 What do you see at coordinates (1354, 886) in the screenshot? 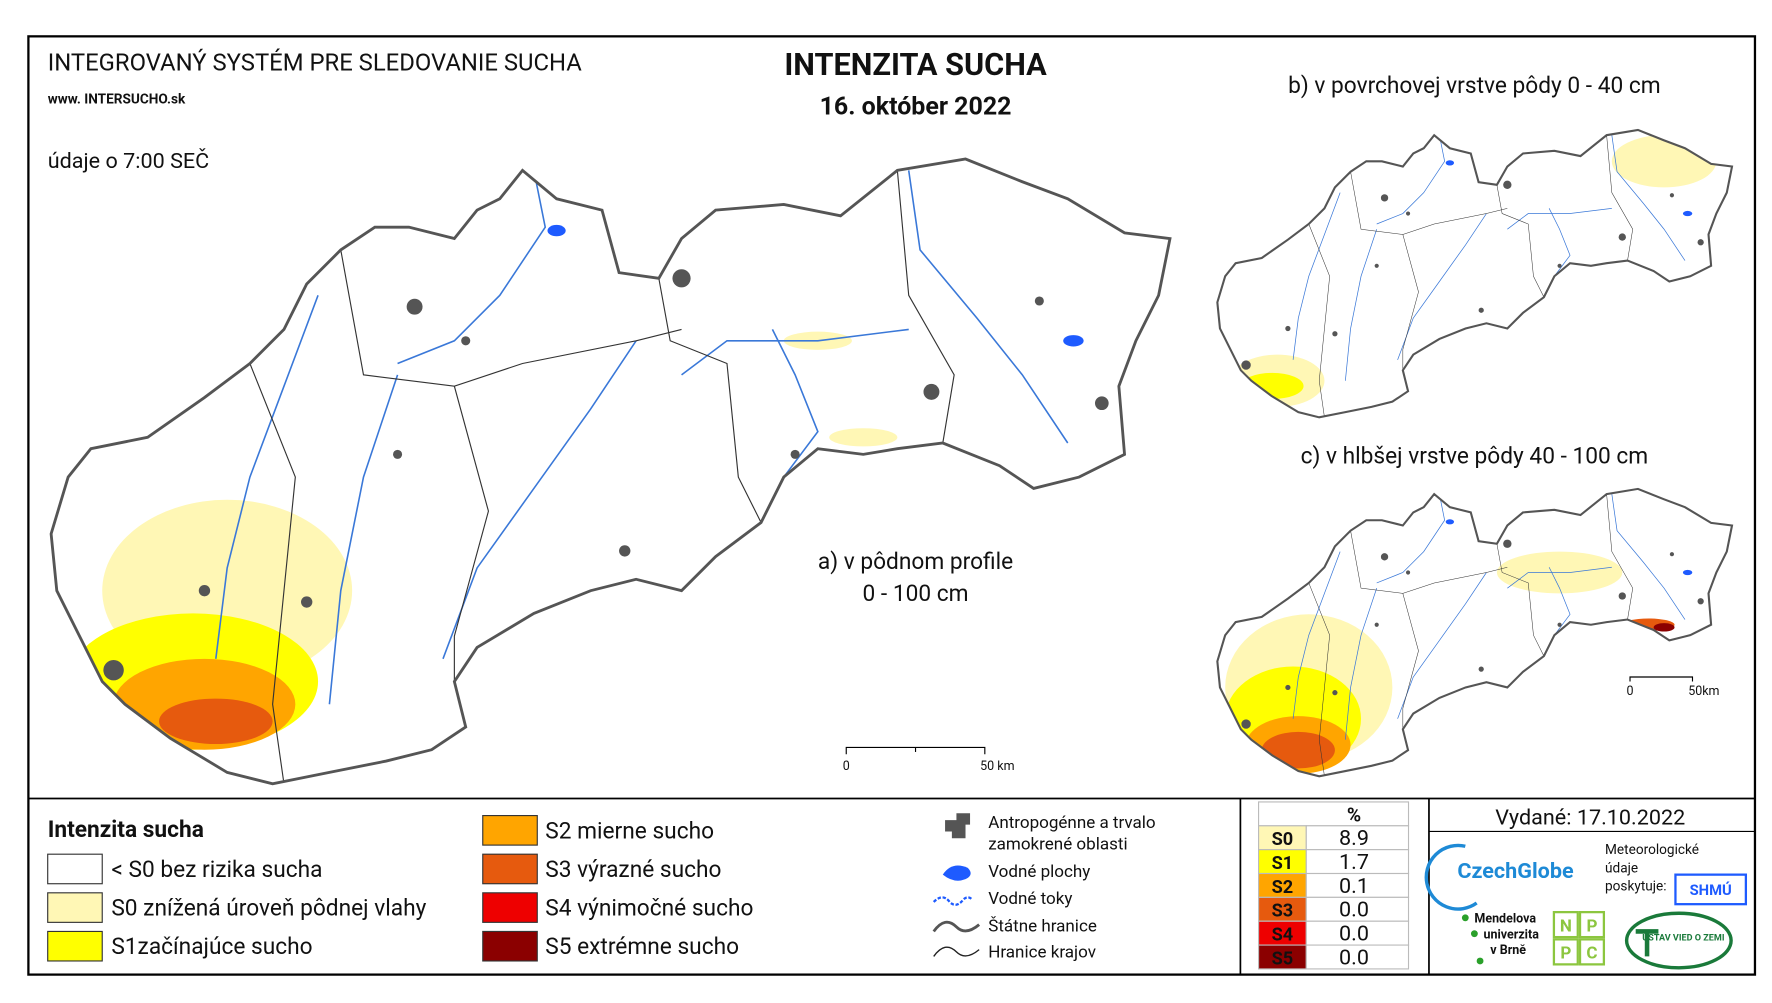
I see `table-value: 0.1` at bounding box center [1354, 886].